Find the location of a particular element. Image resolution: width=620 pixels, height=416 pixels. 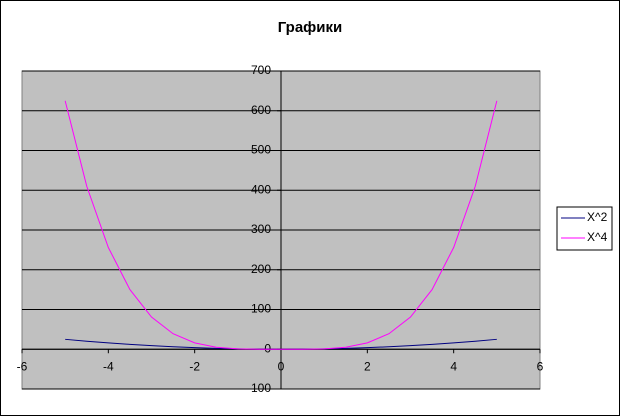

y-tick-label: 200 is located at coordinates (261, 269).